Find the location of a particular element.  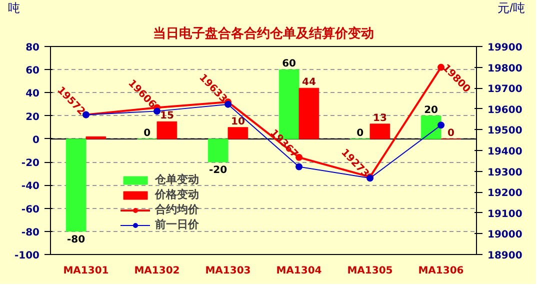

y-tick-label: -80 is located at coordinates (30, 232).